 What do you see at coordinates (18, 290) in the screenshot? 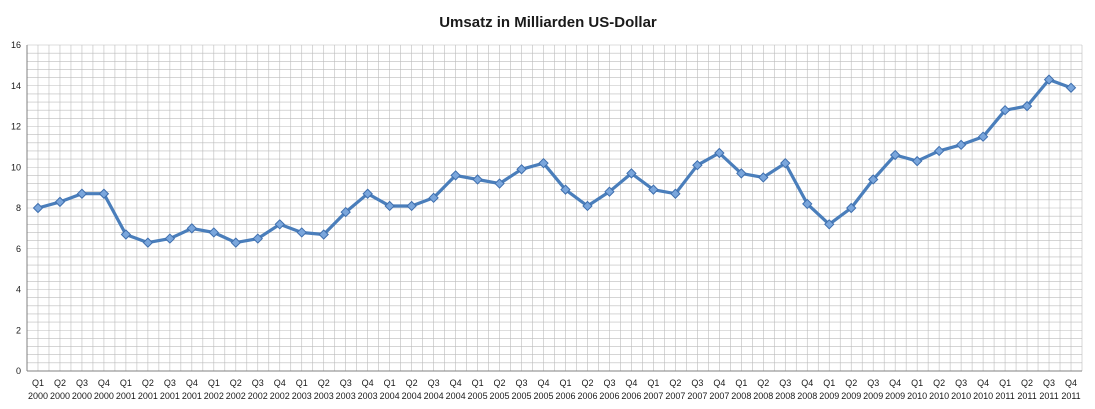
I see `y-tick-label: 4` at bounding box center [18, 290].